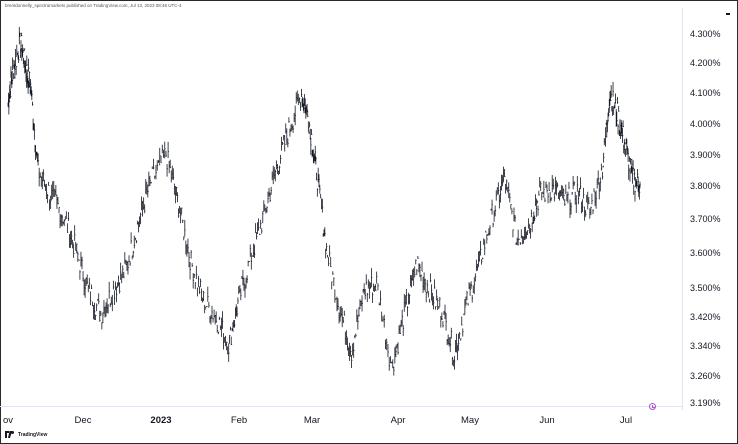 The width and height of the screenshot is (738, 444). Describe the element at coordinates (705, 186) in the screenshot. I see `price-axis-label: 3.800%` at that location.